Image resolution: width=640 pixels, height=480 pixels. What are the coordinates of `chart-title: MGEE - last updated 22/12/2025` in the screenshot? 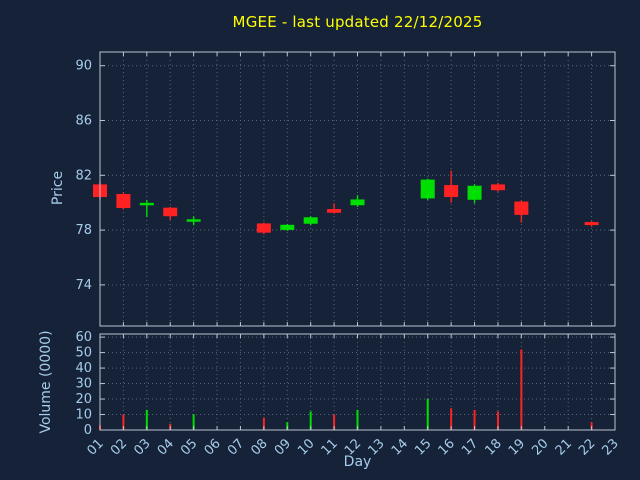 It's located at (357, 22).